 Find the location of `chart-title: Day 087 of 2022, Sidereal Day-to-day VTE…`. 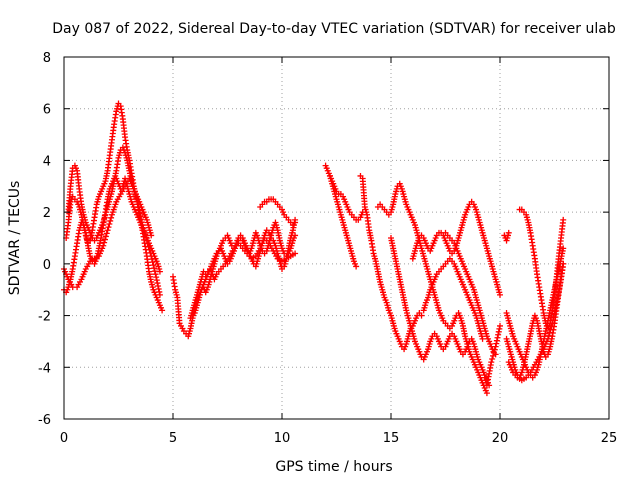

chart-title: Day 087 of 2022, Sidereal Day-to-day VTE… is located at coordinates (334, 29).